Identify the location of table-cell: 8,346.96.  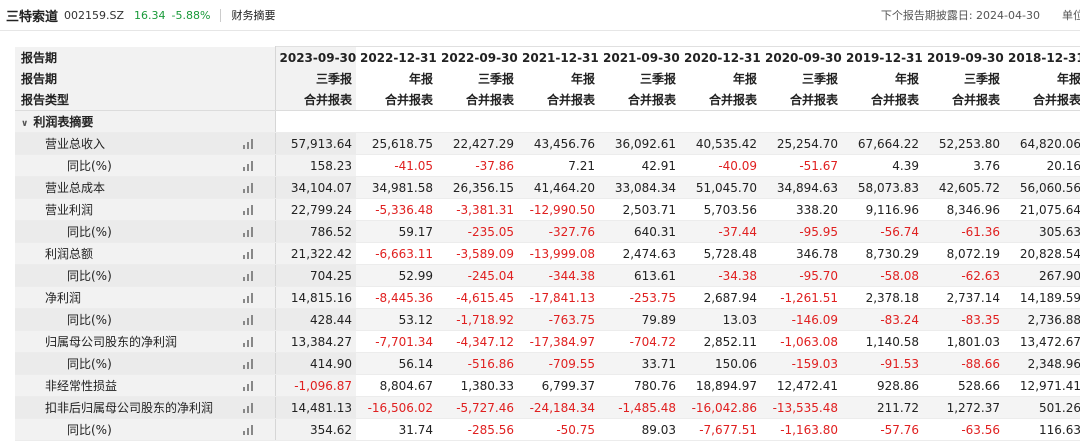
(963, 209).